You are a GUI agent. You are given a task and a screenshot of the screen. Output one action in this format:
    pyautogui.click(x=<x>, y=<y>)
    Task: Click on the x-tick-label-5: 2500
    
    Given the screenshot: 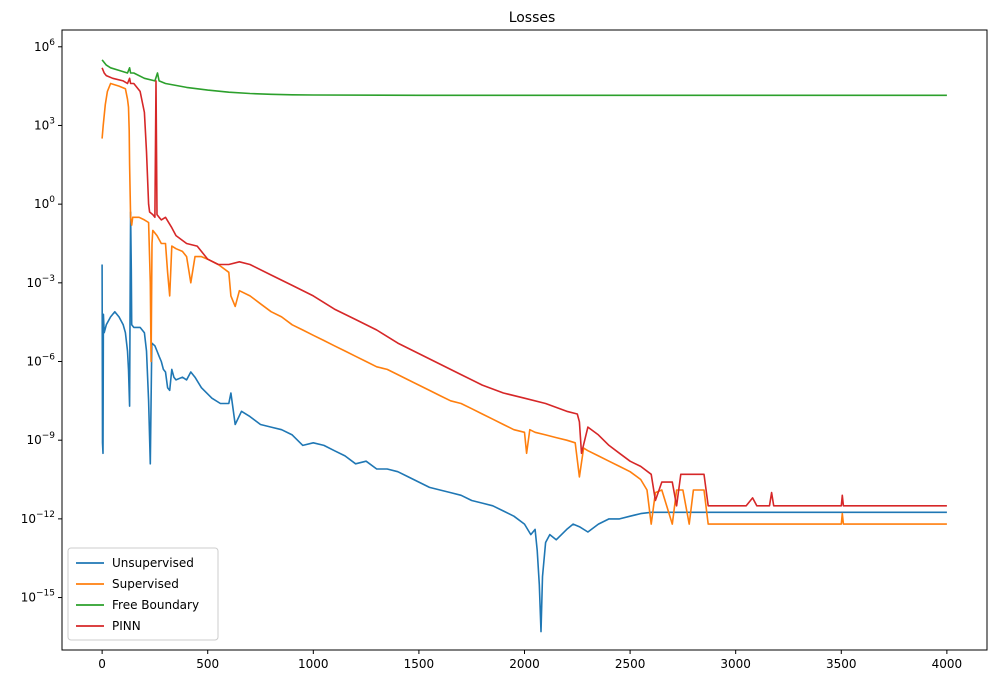 What is the action you would take?
    pyautogui.click(x=630, y=664)
    